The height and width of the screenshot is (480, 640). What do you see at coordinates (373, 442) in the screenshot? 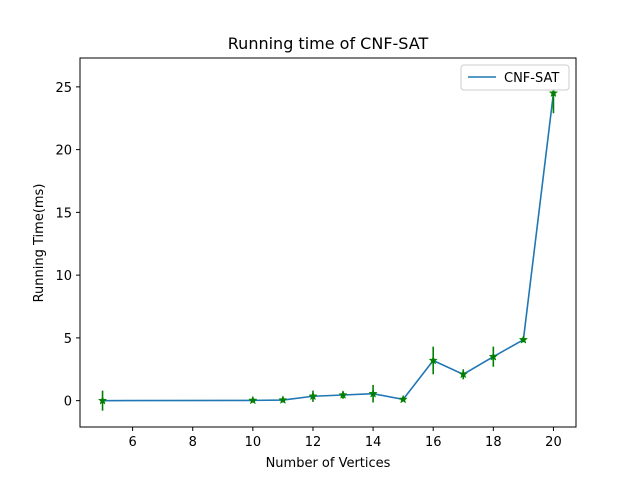
I see `x-tick-label: 14` at bounding box center [373, 442].